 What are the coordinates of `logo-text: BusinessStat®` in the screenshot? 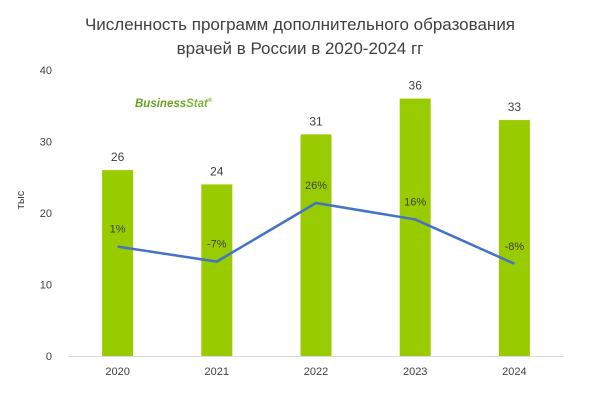 It's located at (174, 103).